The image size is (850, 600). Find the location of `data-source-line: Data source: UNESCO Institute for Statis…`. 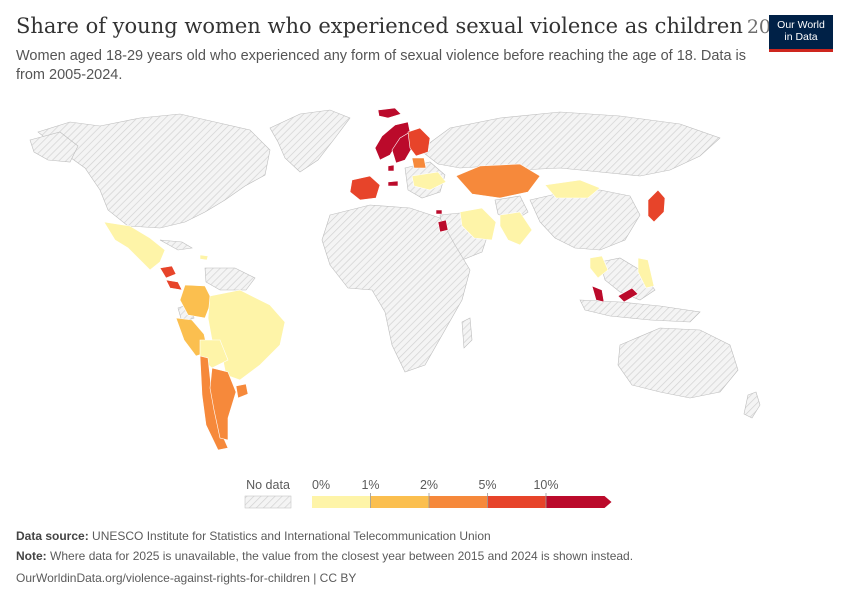

data-source-line: Data source: UNESCO Institute for Statis… is located at coordinates (253, 536).